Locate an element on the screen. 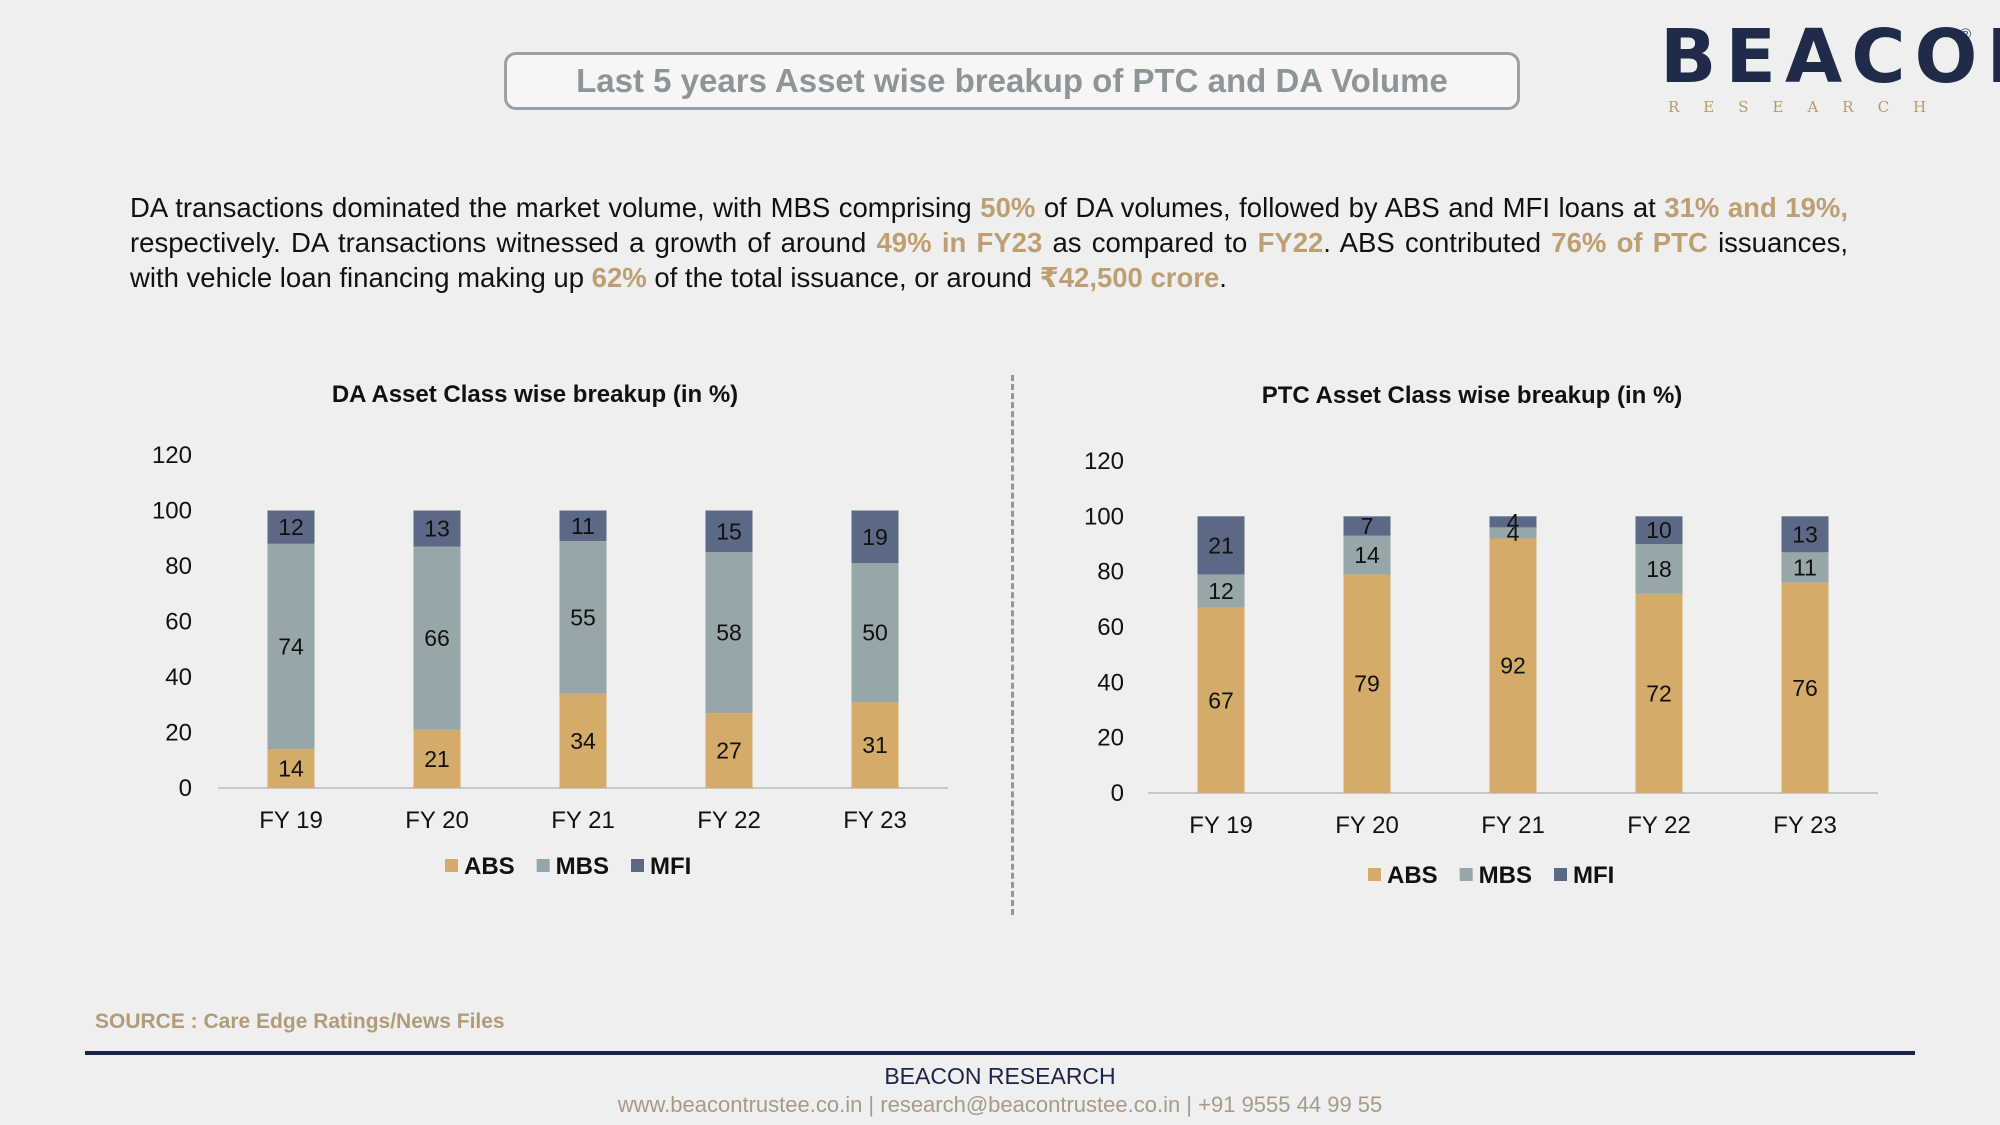 The width and height of the screenshot is (2000, 1125). source-note: SOURCE : Care Edge Ratings/News Files is located at coordinates (300, 1021).